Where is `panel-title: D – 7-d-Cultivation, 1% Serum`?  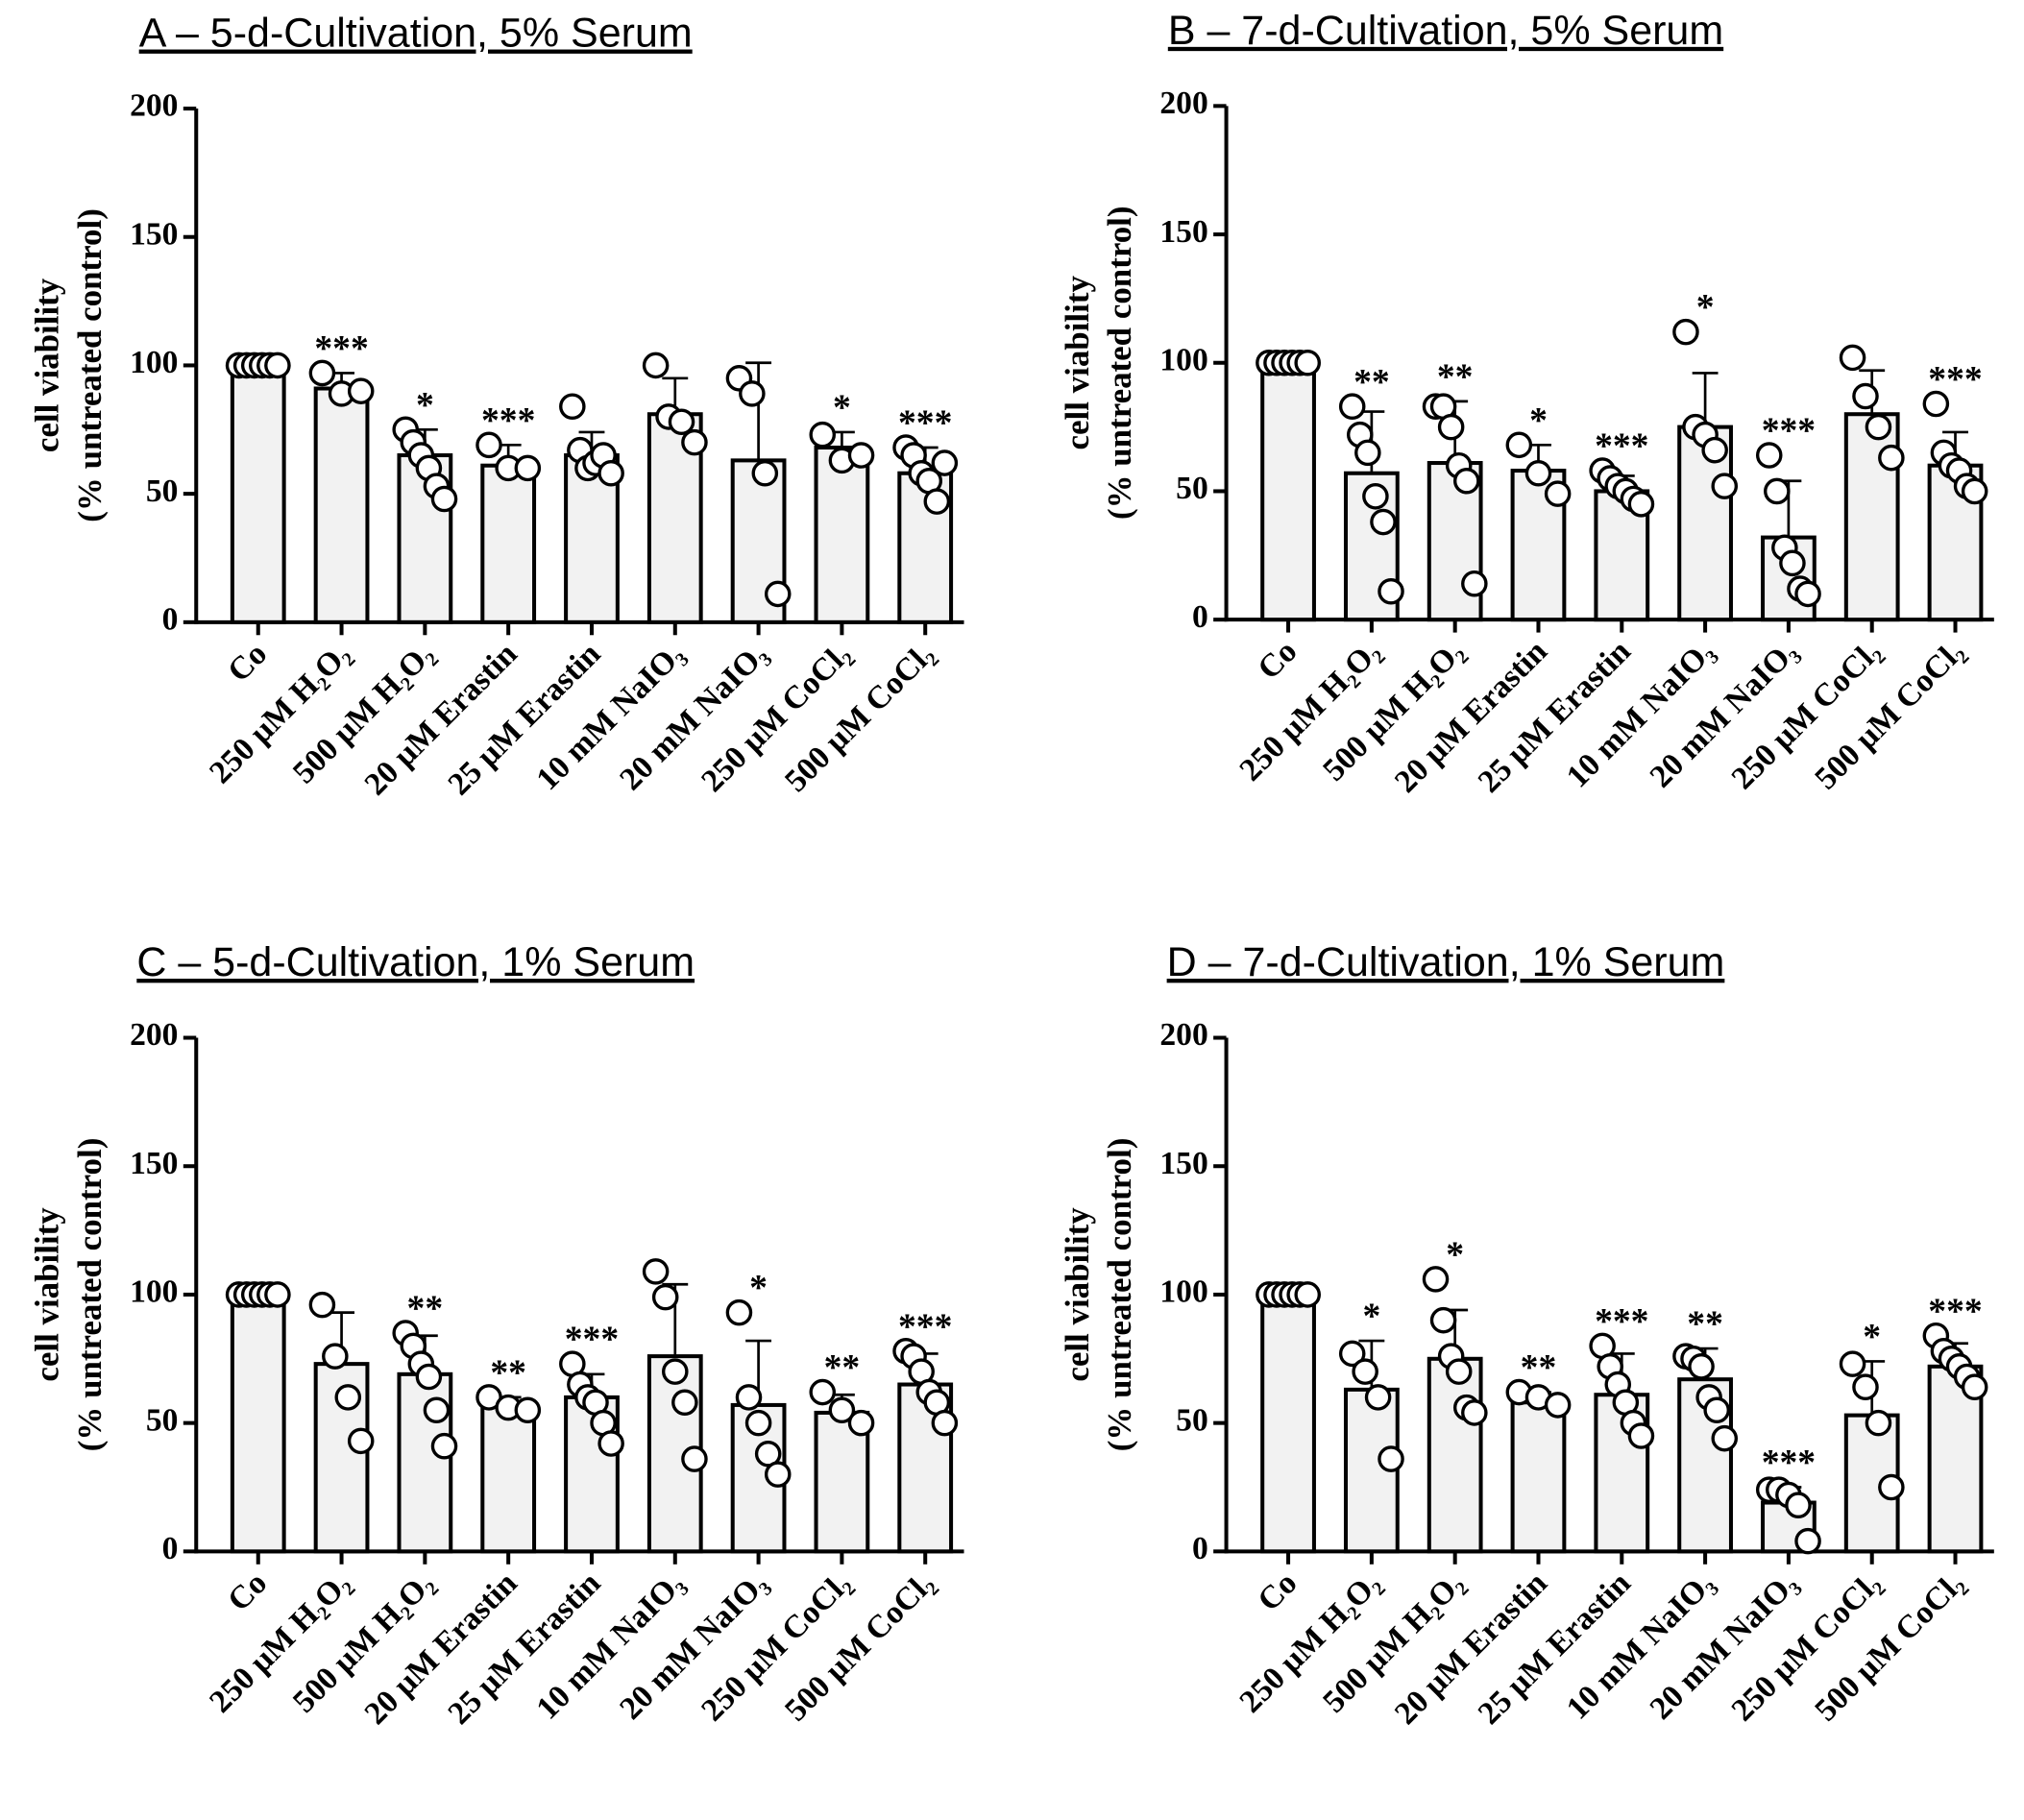
panel-title: D – 7-d-Cultivation, 1% Serum is located at coordinates (1446, 962).